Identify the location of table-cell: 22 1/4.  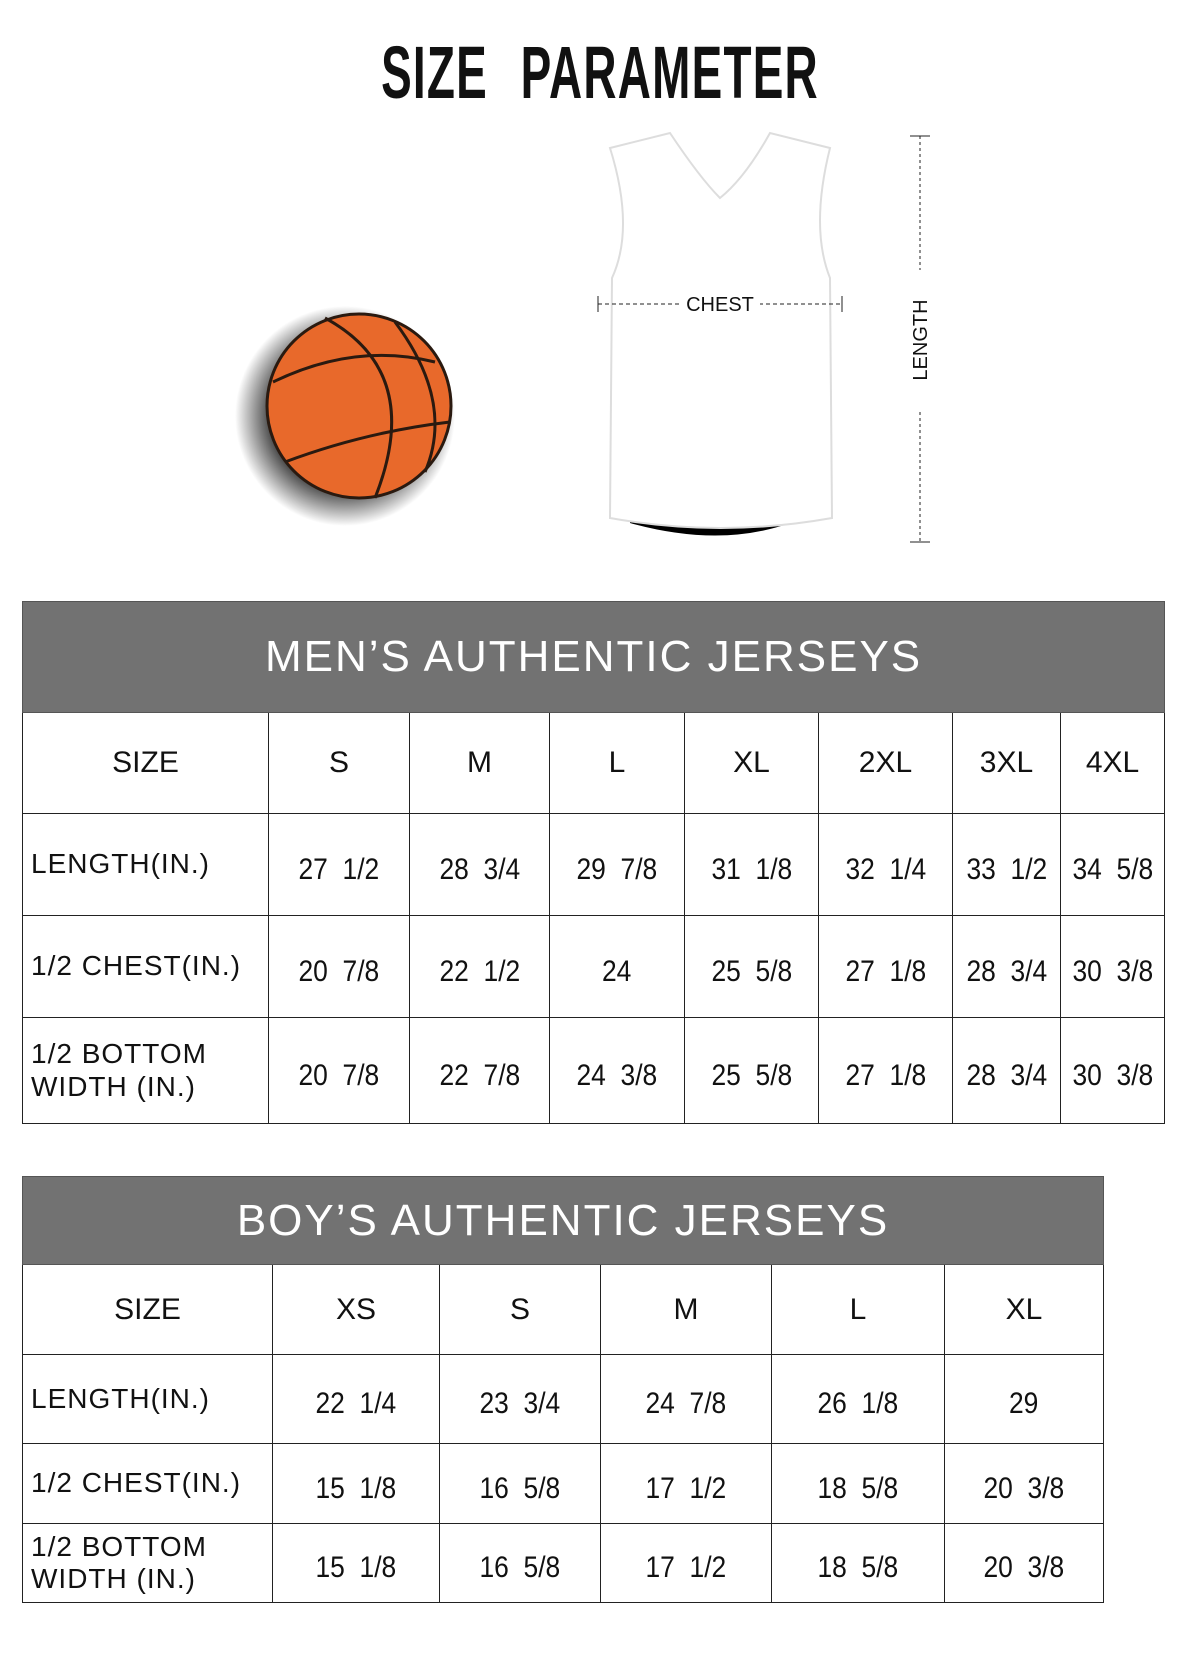
(356, 1399).